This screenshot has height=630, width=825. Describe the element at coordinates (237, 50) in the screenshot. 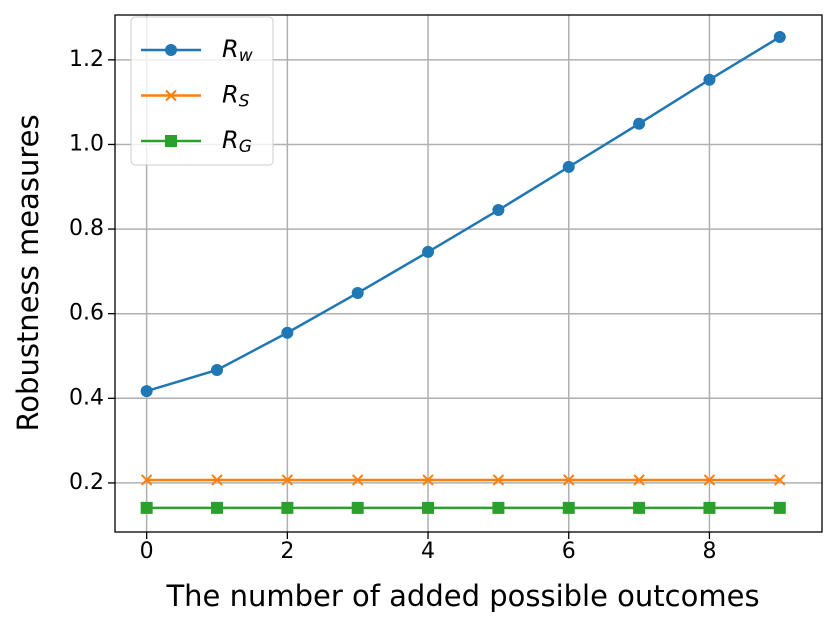

I see `legend-label: Rw` at that location.